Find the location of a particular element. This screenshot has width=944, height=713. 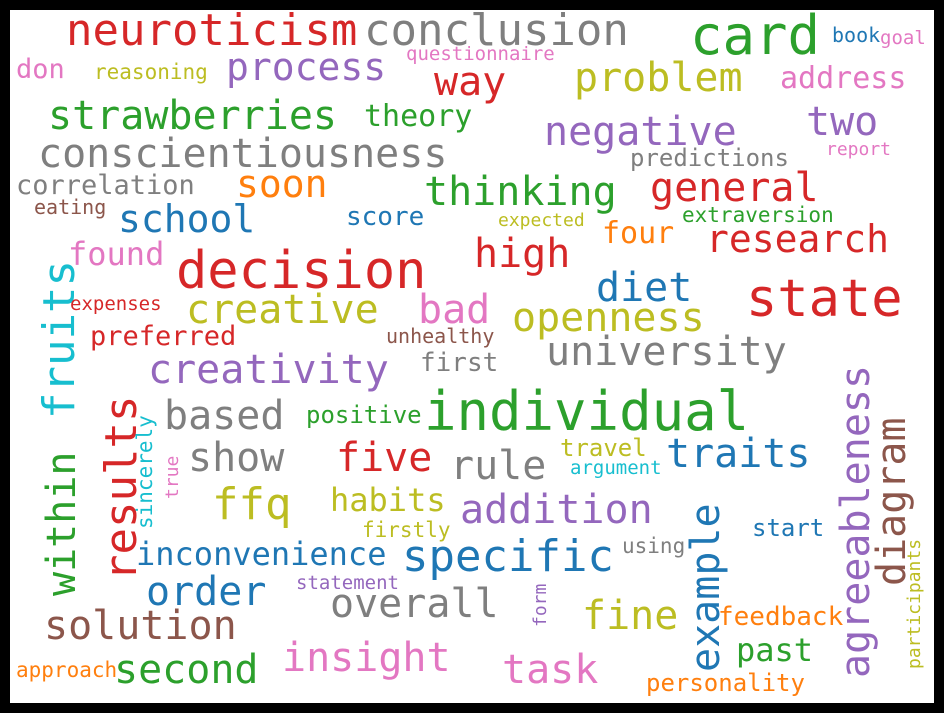

word-specific: specific is located at coordinates (508, 557).